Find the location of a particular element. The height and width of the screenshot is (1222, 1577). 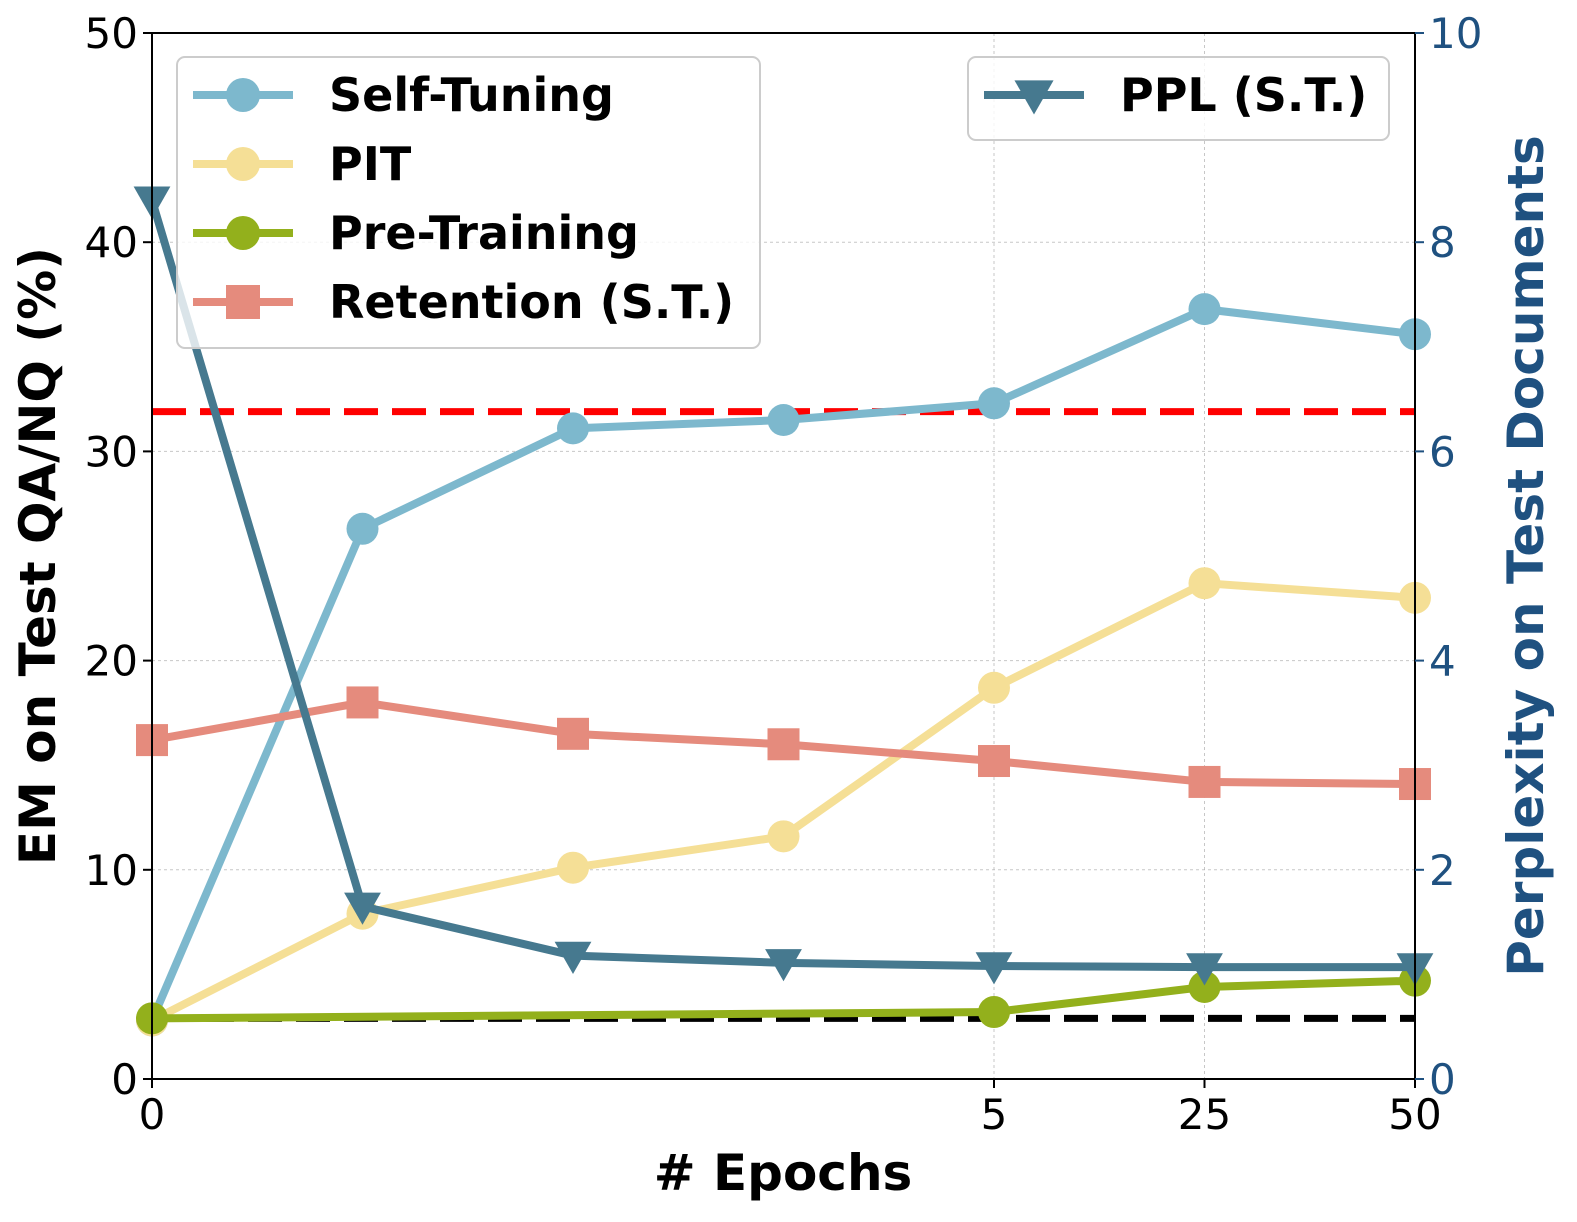

legend-entry-label: Retention (S.T.) is located at coordinates (531, 302).